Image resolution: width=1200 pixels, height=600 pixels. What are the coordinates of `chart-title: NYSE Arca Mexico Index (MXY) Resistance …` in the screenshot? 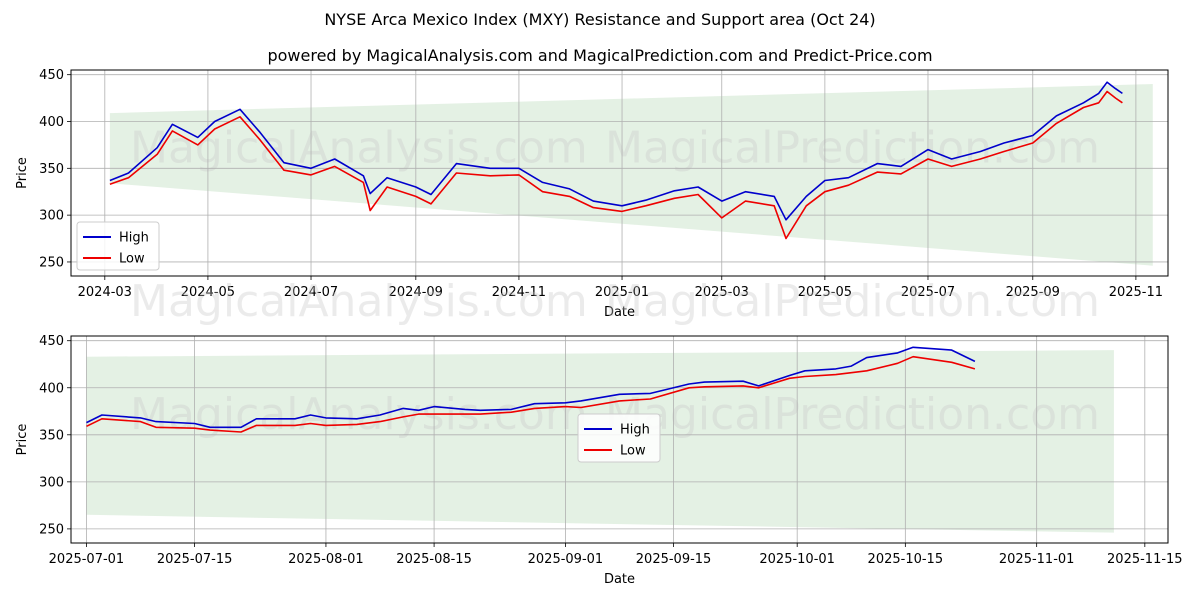 It's located at (600, 19).